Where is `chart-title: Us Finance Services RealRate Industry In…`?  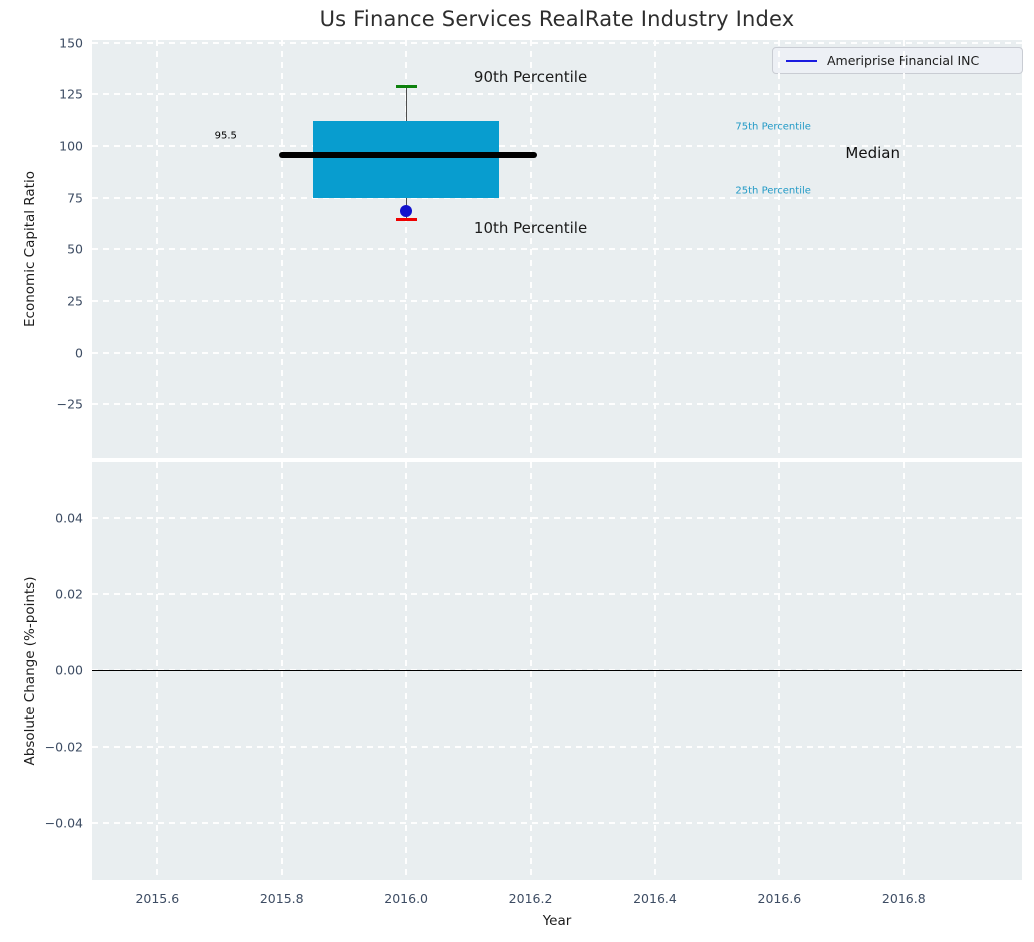 chart-title: Us Finance Services RealRate Industry In… is located at coordinates (557, 19).